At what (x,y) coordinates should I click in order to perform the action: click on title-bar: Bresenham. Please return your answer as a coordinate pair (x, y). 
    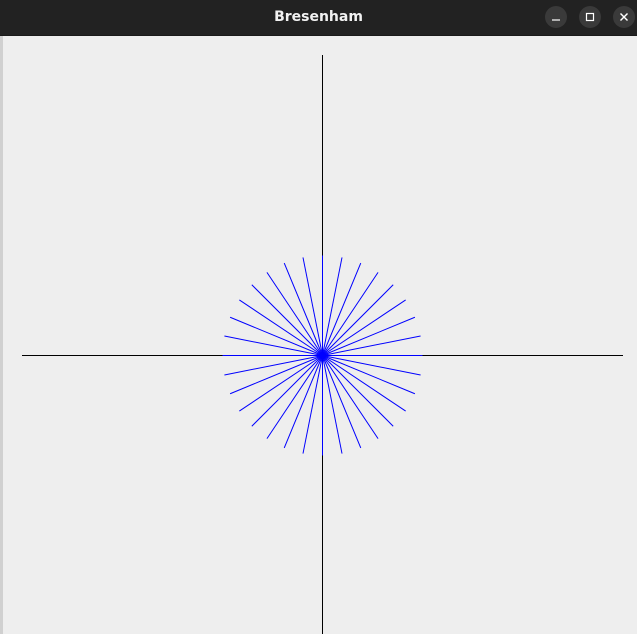
    Looking at the image, I should click on (318, 18).